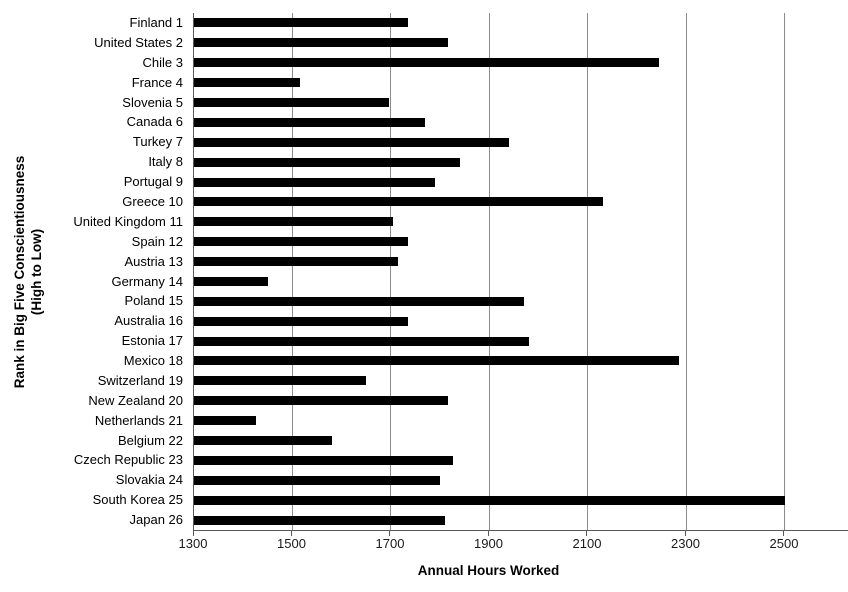 The height and width of the screenshot is (592, 848). I want to click on x-tick-label-1500: 1500, so click(291, 543).